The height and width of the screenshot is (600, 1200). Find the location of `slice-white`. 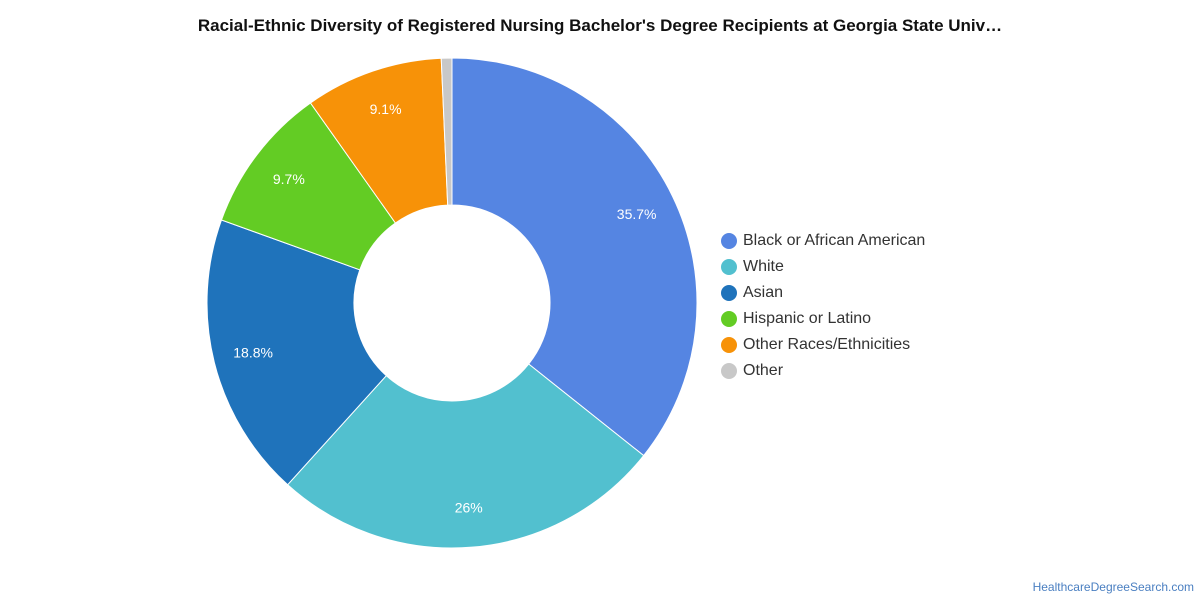

slice-white is located at coordinates (465, 456).